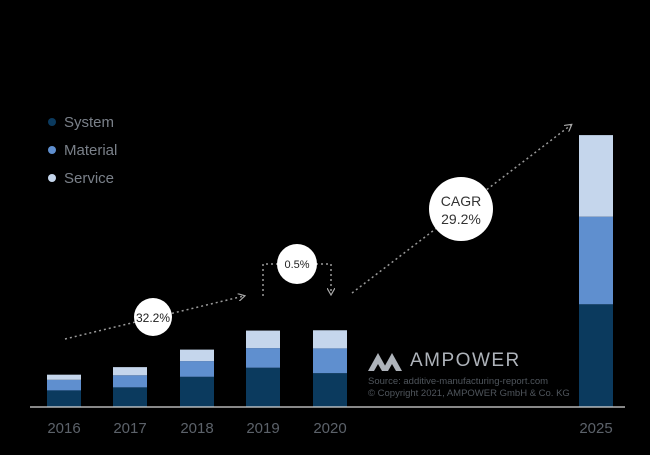 The image size is (650, 455). What do you see at coordinates (469, 393) in the screenshot?
I see `copyright-line: © Copyright 2021, AMPOWER GmbH & Co. KG` at bounding box center [469, 393].